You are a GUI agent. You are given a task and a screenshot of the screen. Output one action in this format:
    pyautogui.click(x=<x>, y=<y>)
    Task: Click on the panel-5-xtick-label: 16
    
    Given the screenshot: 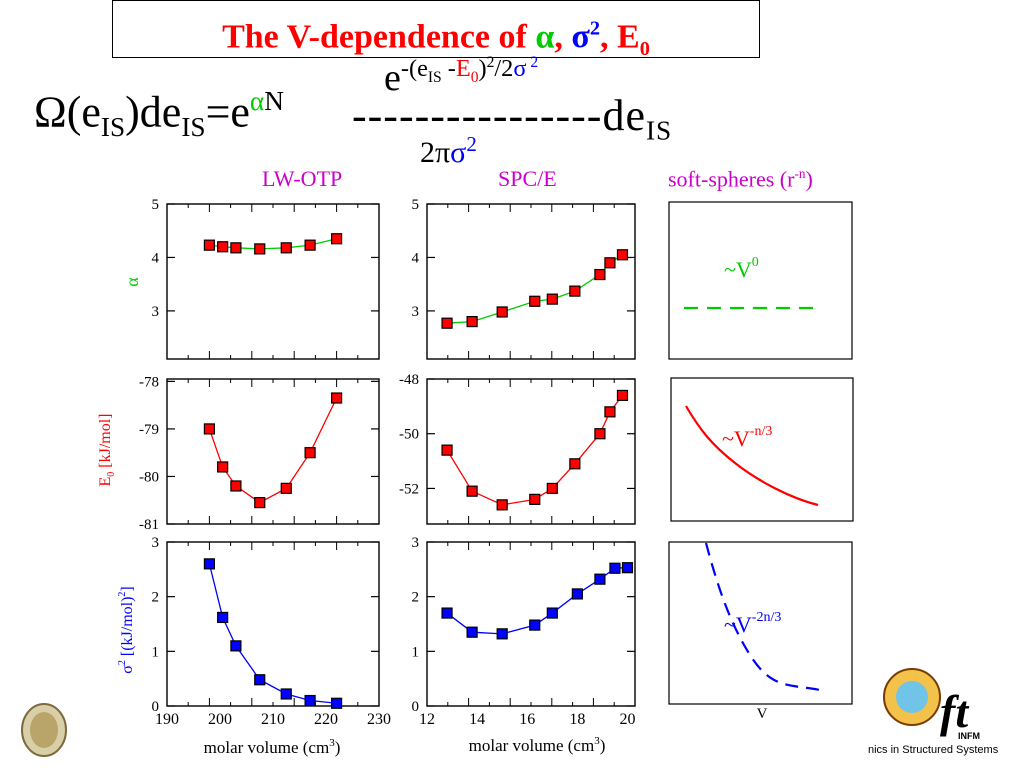 What is the action you would take?
    pyautogui.click(x=527, y=719)
    